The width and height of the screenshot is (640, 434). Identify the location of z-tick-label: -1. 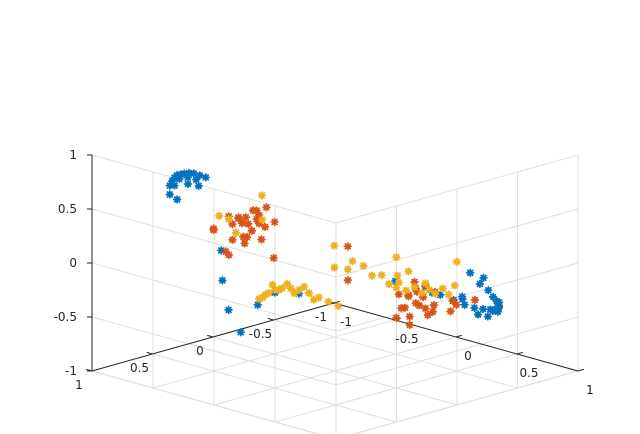
(71, 371).